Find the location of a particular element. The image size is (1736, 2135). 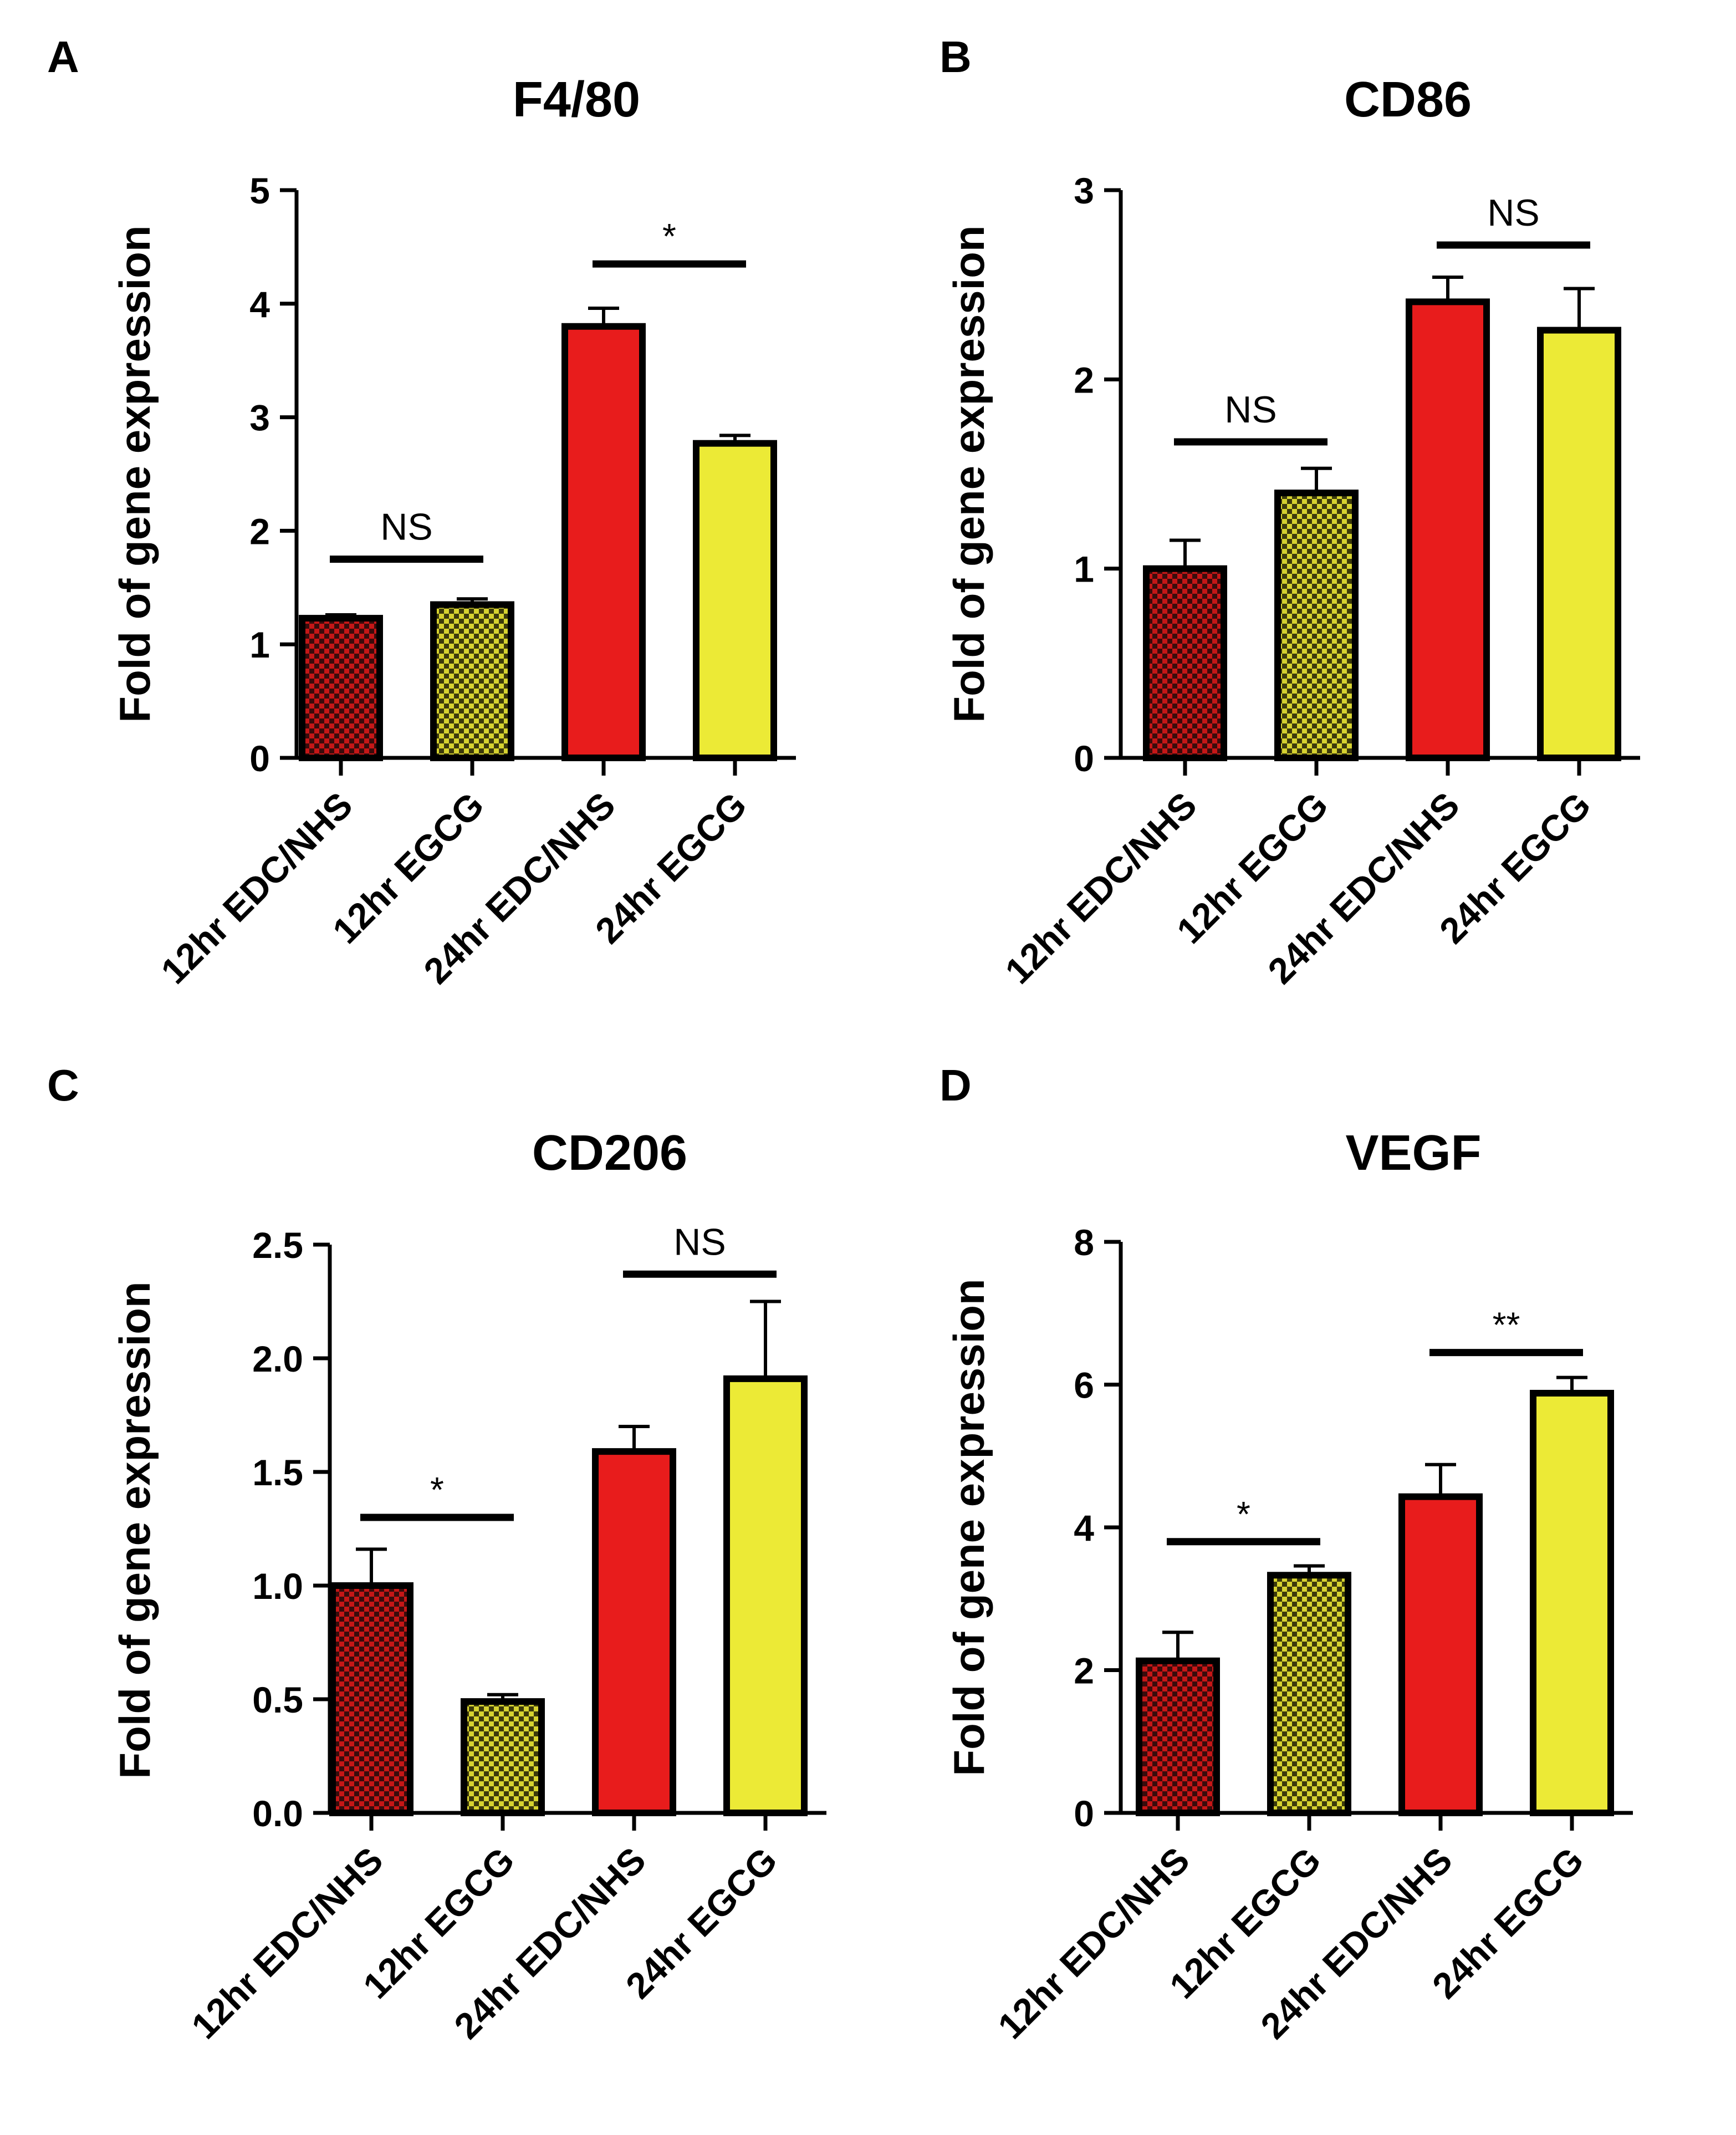

panel-letter: B is located at coordinates (956, 57).